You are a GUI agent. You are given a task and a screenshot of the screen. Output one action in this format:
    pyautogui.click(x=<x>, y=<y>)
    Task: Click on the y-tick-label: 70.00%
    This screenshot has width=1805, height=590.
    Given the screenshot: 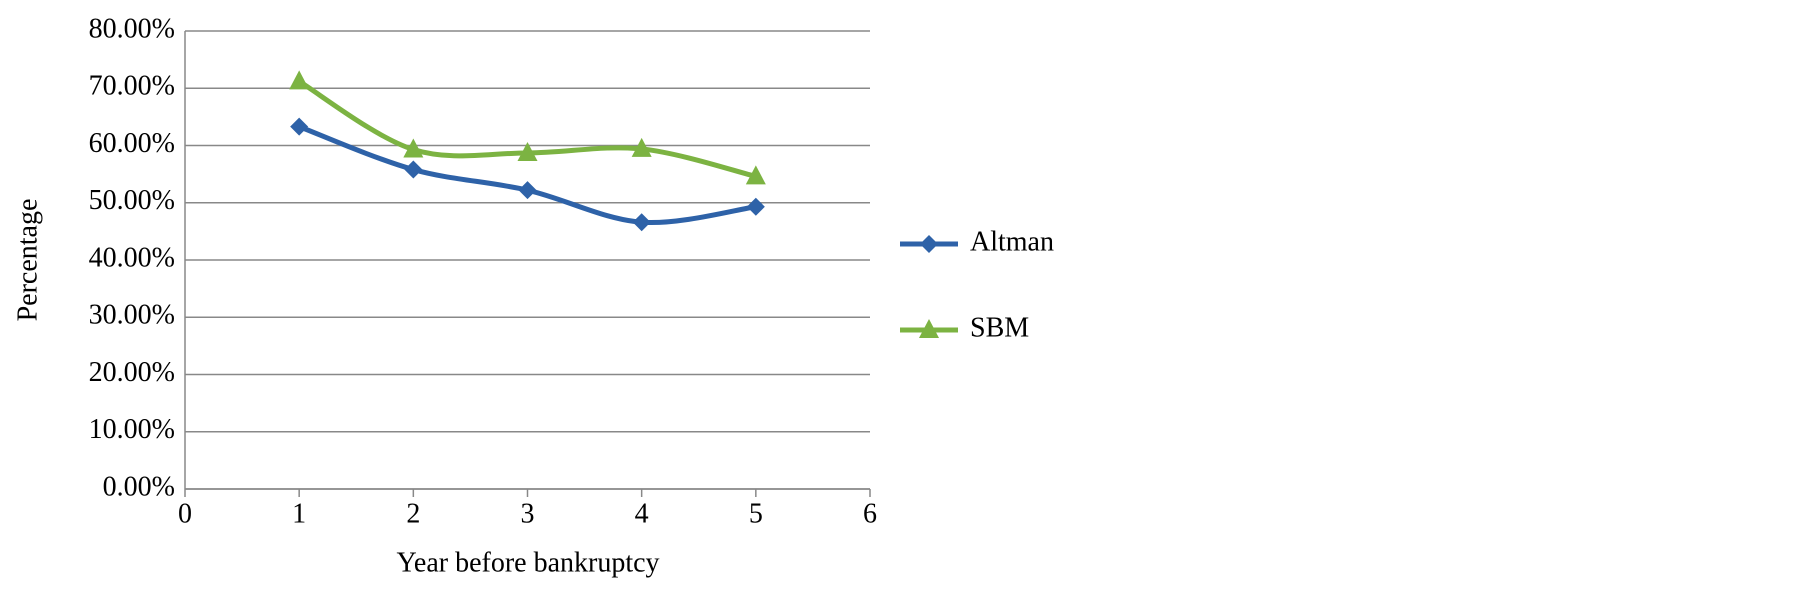 What is the action you would take?
    pyautogui.click(x=132, y=86)
    